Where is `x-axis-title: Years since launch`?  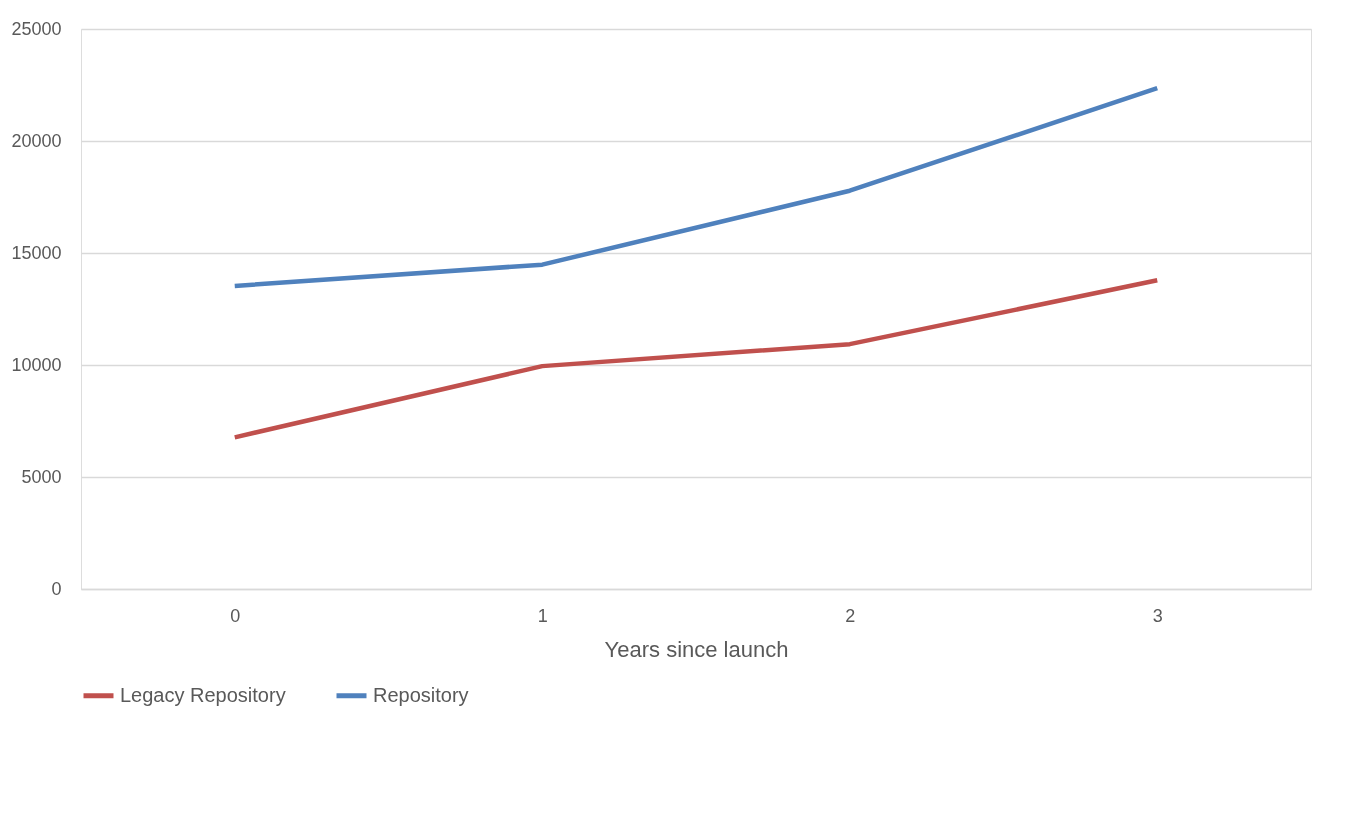
x-axis-title: Years since launch is located at coordinates (696, 649).